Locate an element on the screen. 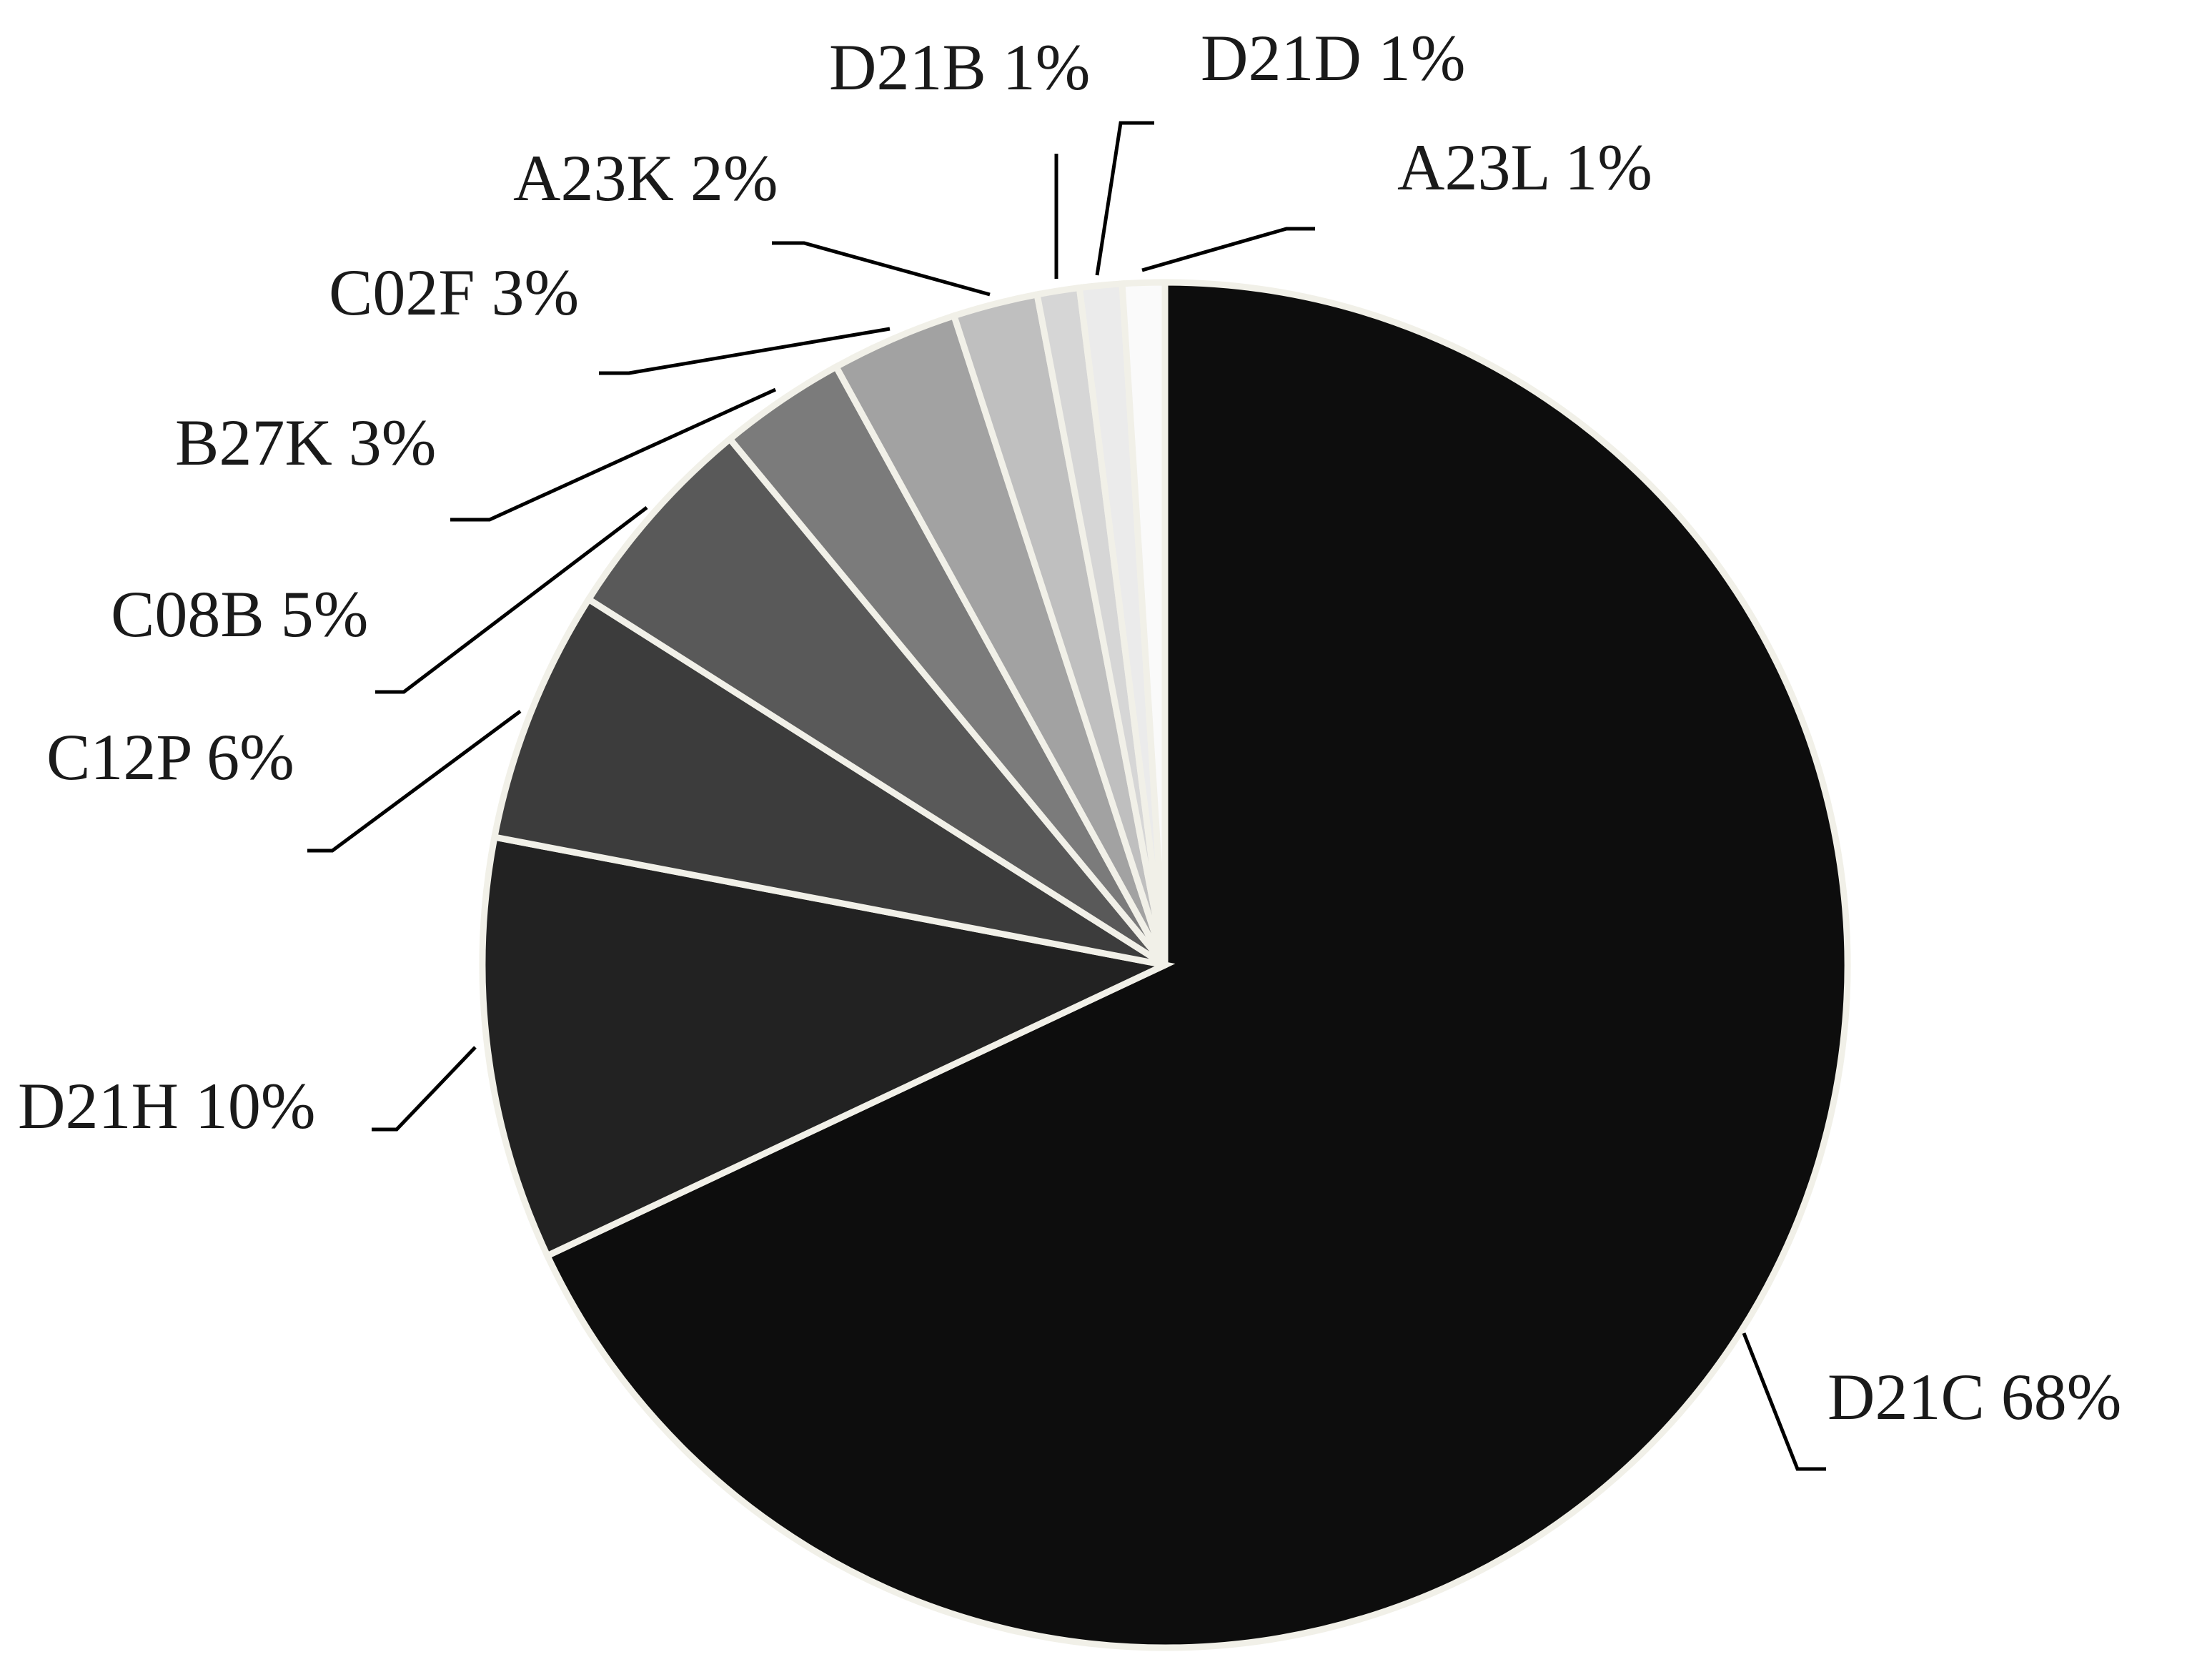 Image resolution: width=2212 pixels, height=1672 pixels. pie-slice-a23l is located at coordinates (1144, 622).